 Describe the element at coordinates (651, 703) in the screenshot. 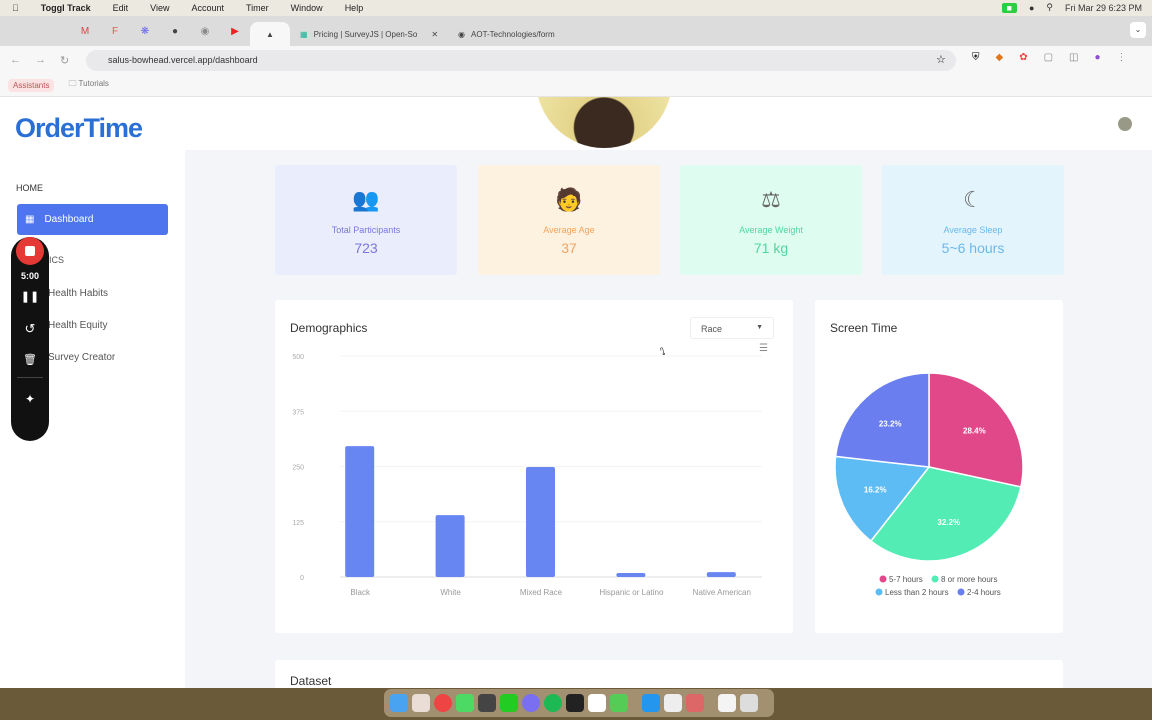

I see `docker-icon` at that location.